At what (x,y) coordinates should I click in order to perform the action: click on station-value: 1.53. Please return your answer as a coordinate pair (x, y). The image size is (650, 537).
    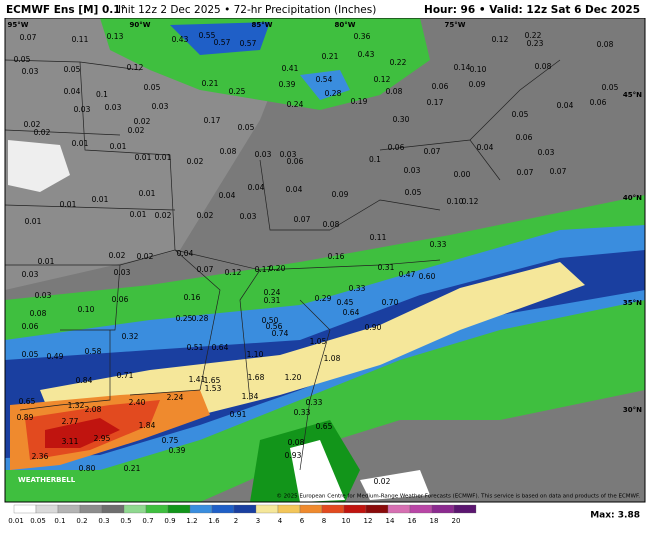
    Looking at the image, I should click on (213, 388).